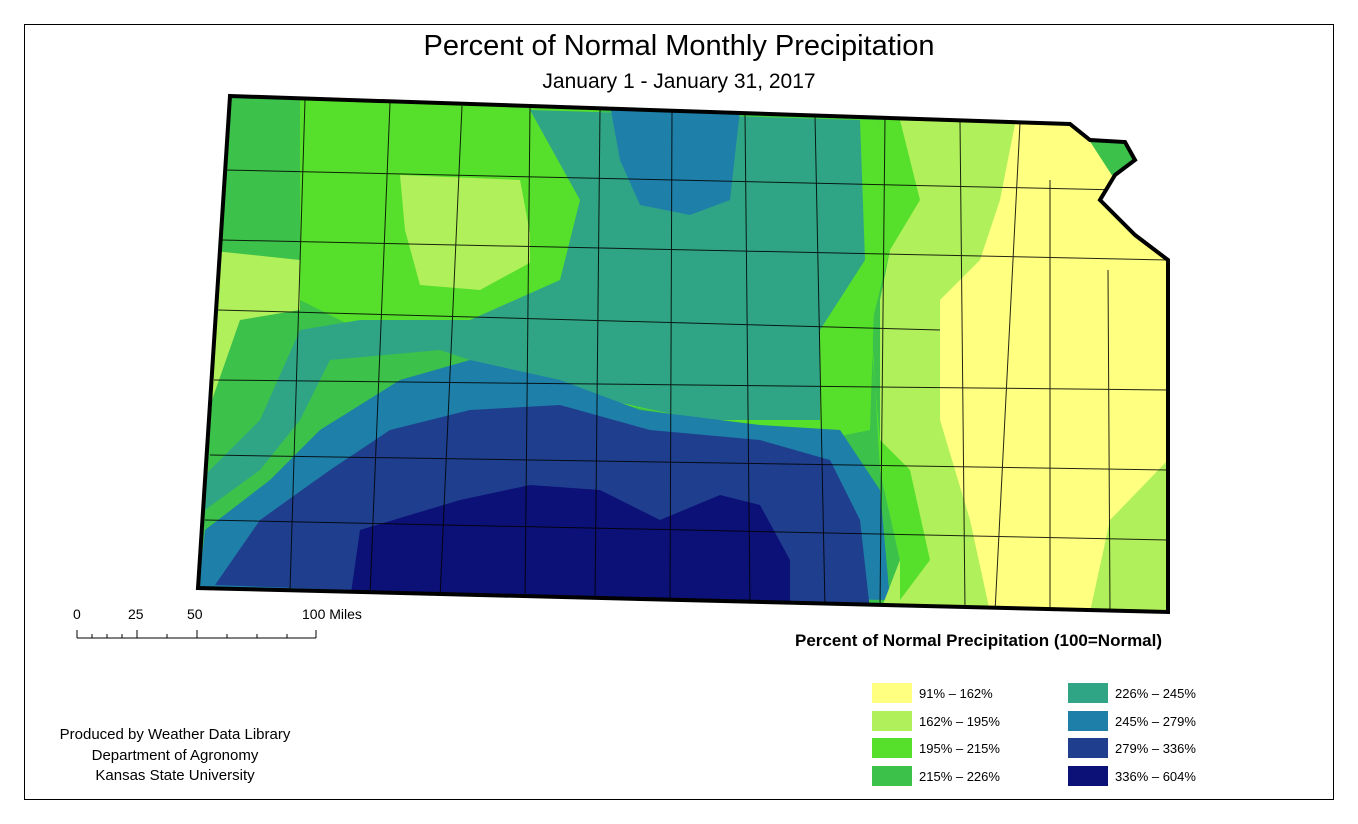 Image resolution: width=1358 pixels, height=824 pixels. Describe the element at coordinates (900, 360) in the screenshot. I see `zone-195-215-east-edge` at that location.